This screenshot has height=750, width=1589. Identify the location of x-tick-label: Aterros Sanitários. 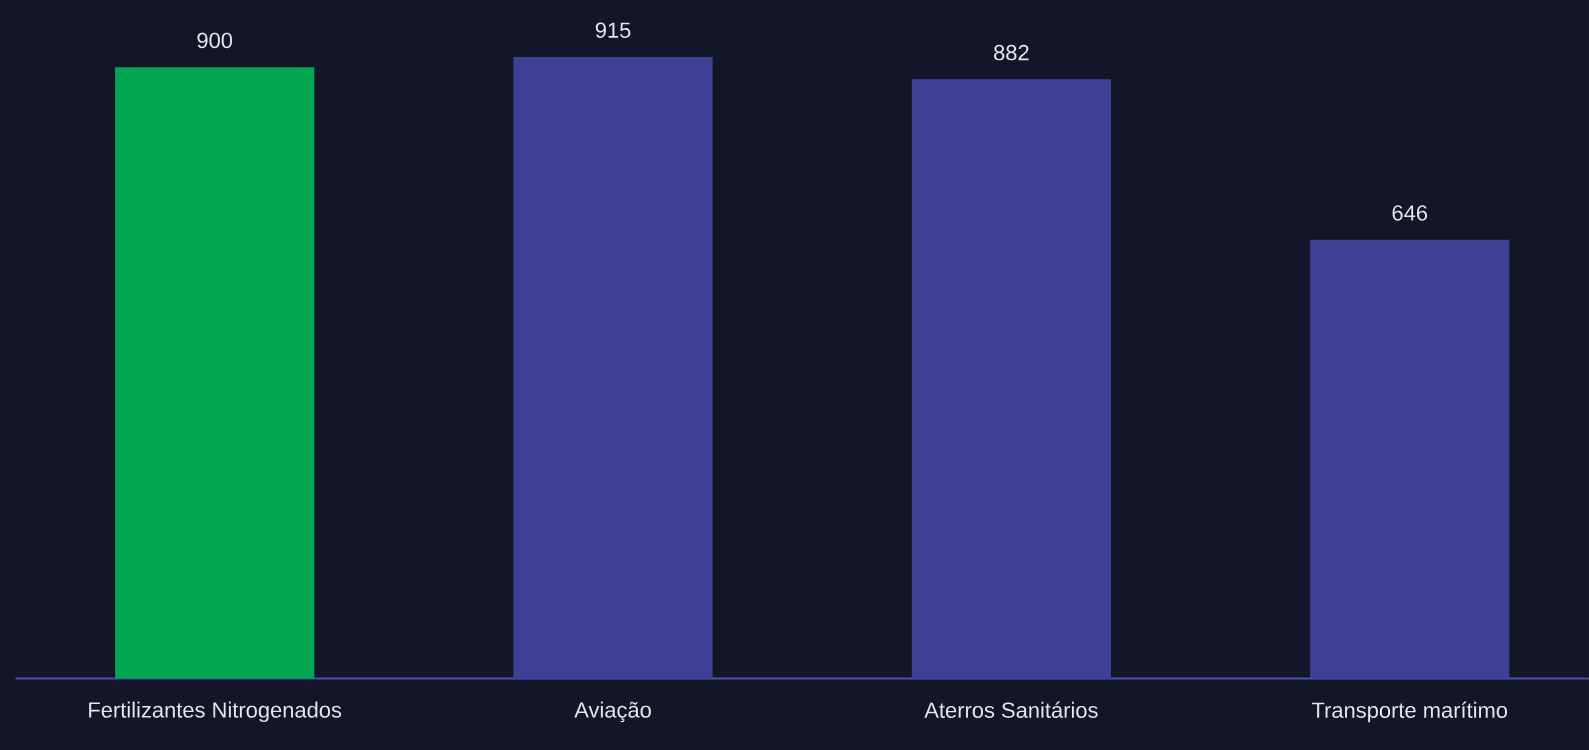
(1011, 709).